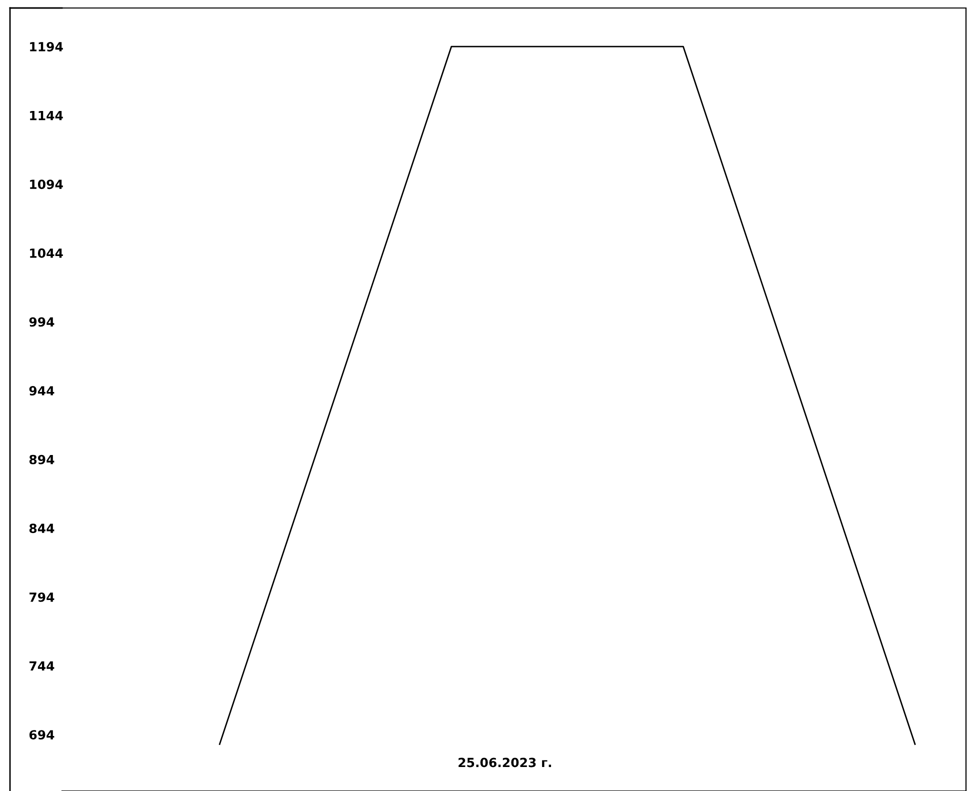 The image size is (968, 791). What do you see at coordinates (41, 459) in the screenshot?
I see `y-tick-label: 894` at bounding box center [41, 459].